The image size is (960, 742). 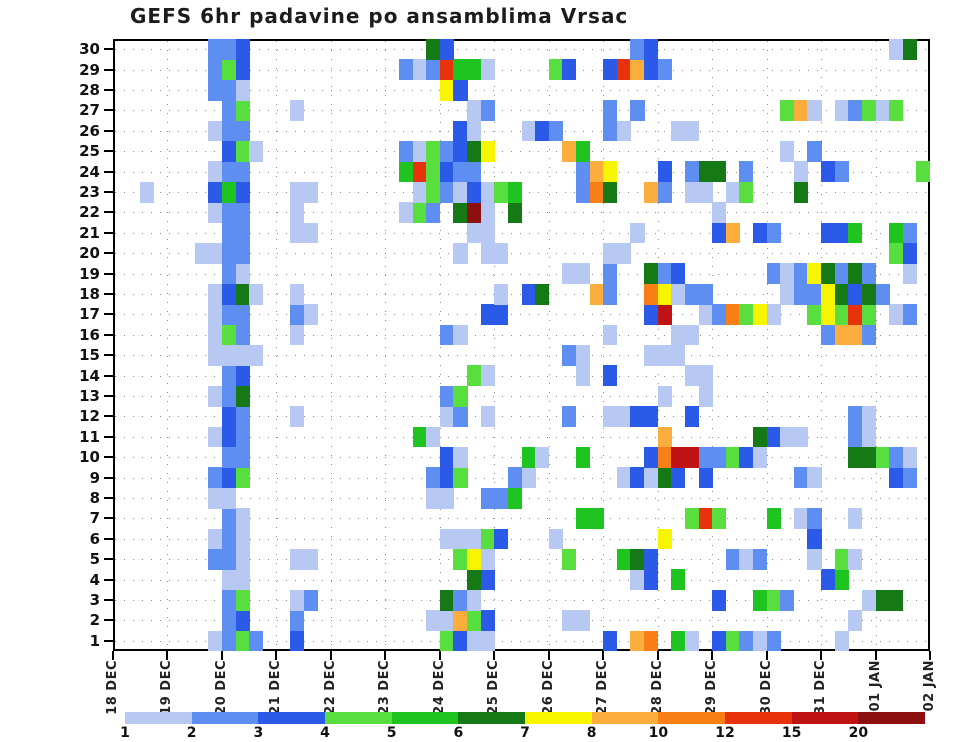 What do you see at coordinates (929, 686) in the screenshot?
I see `x-axis-label: 02 JAN` at bounding box center [929, 686].